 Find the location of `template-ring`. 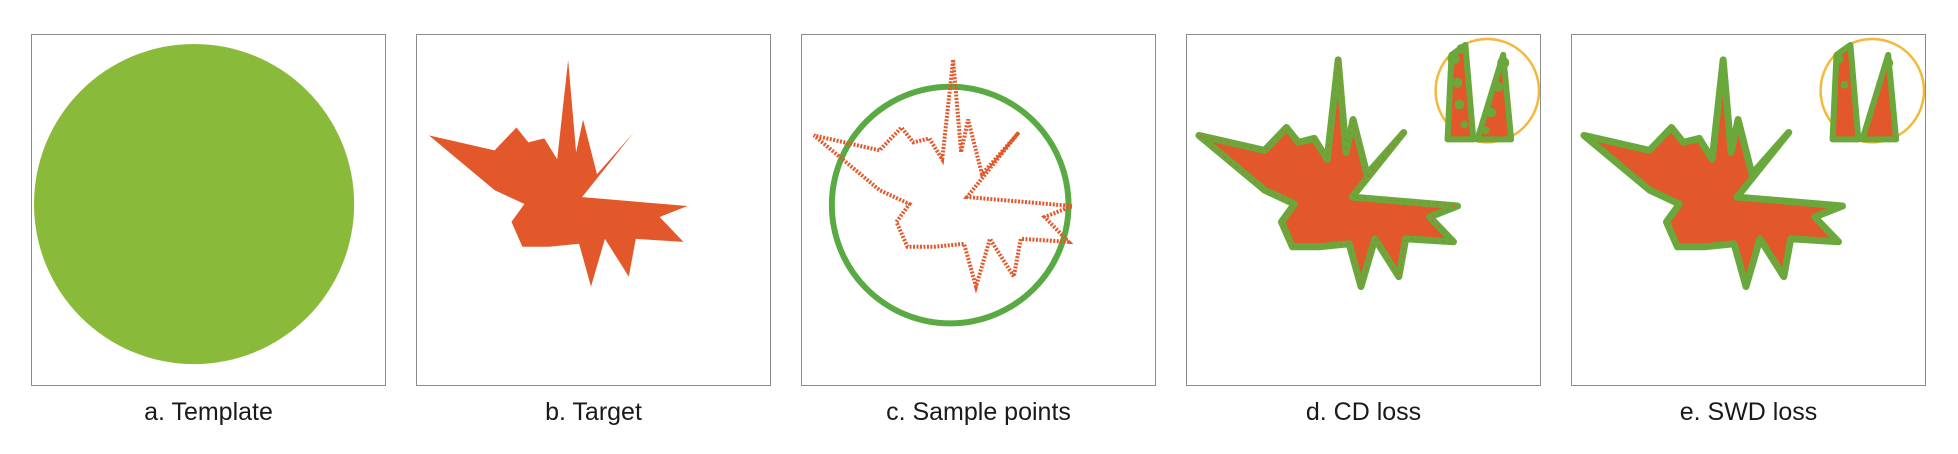

template-ring is located at coordinates (950, 205).